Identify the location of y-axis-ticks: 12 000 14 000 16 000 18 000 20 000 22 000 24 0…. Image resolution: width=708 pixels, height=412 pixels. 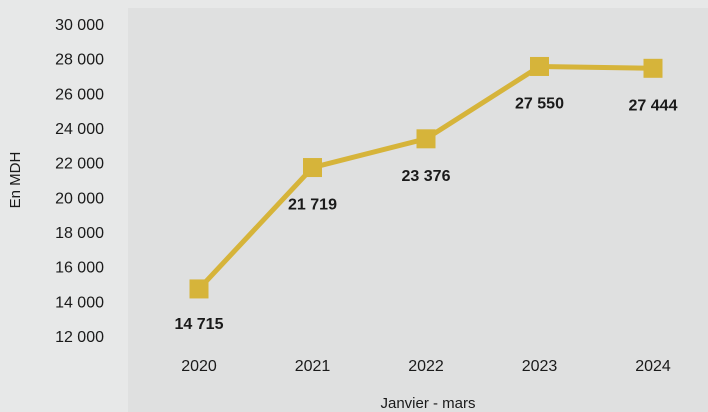
(79, 181).